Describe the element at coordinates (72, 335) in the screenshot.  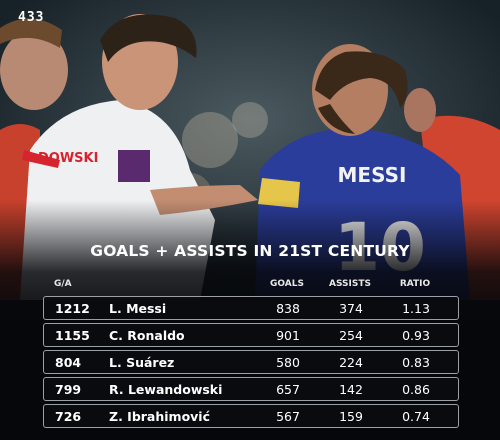
I see `cell-ga: 1155` at that location.